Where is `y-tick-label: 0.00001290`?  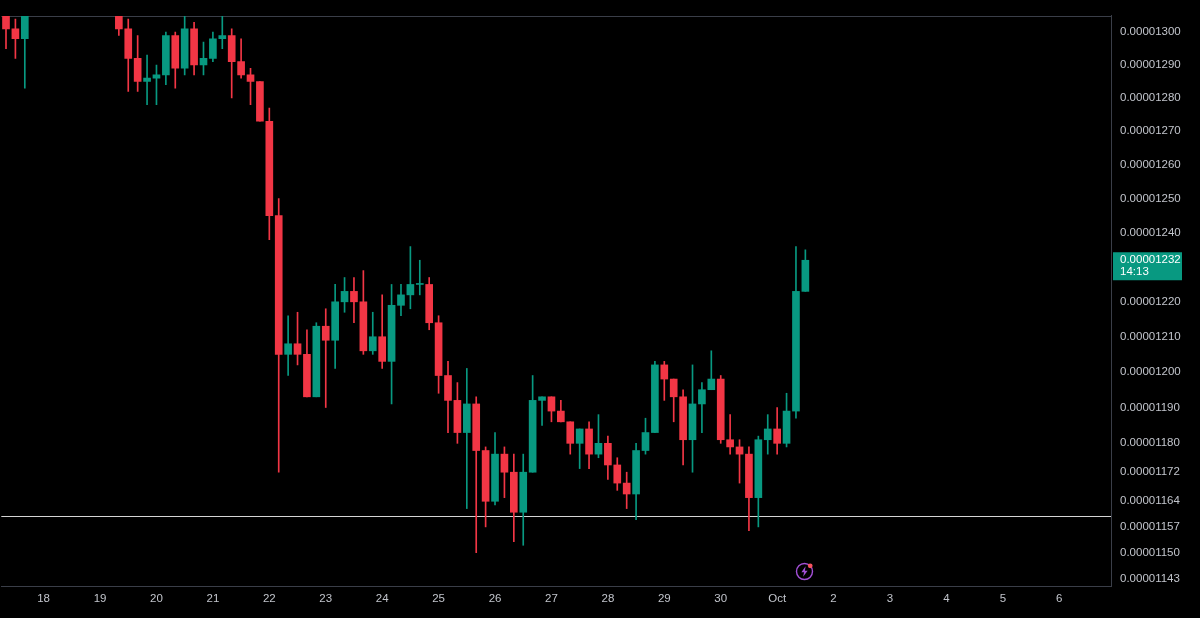 y-tick-label: 0.00001290 is located at coordinates (1150, 64).